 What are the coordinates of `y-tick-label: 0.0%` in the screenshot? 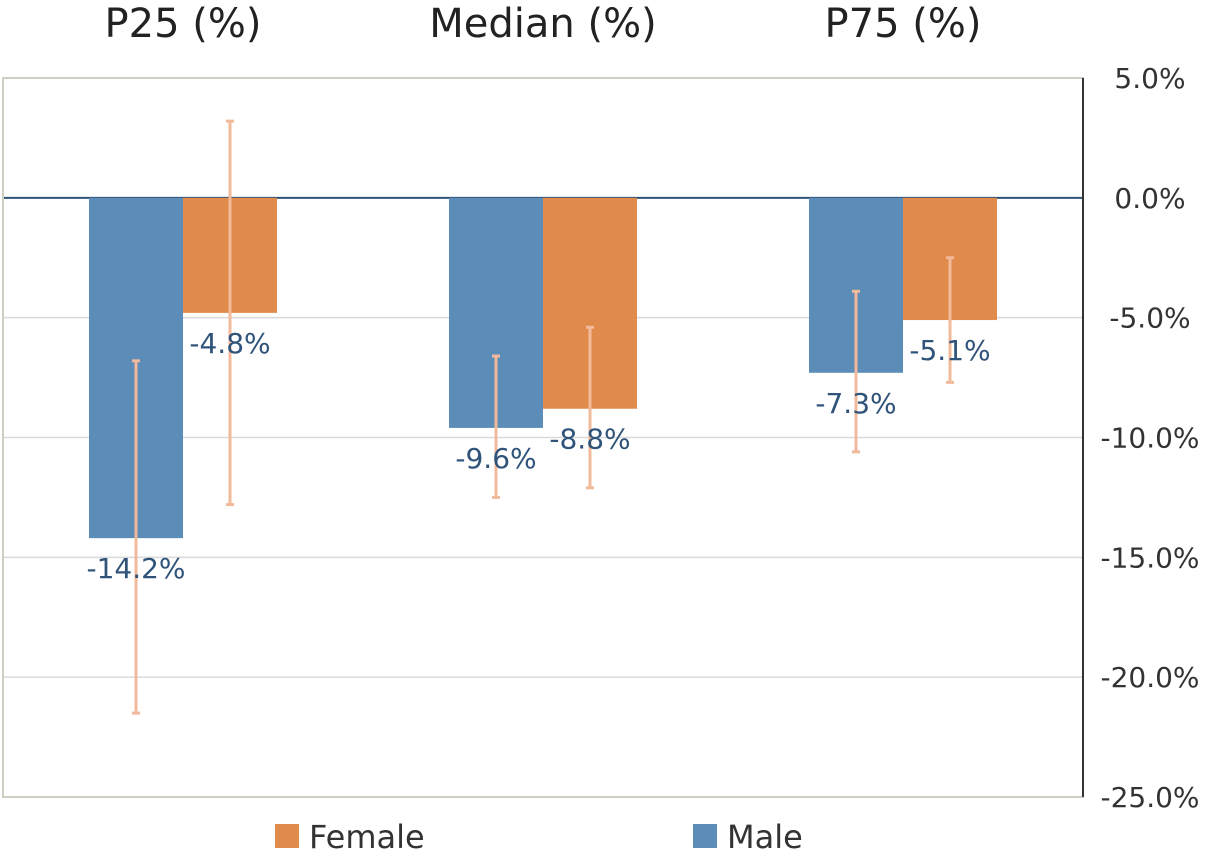 It's located at (1149, 198).